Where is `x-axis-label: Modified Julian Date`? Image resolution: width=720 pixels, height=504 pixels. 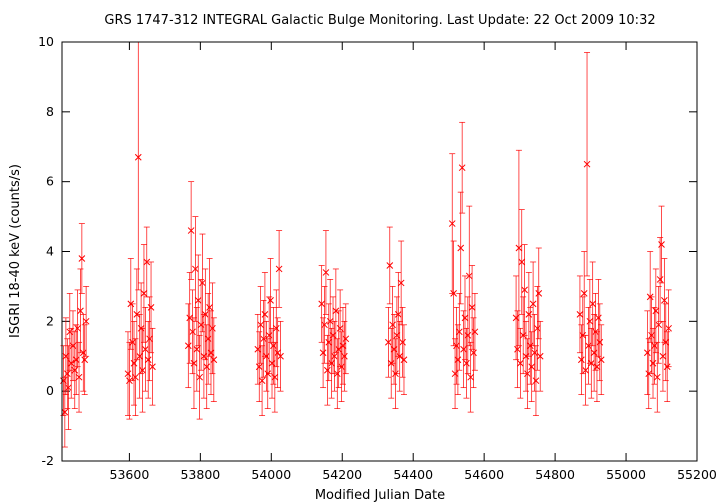 x-axis-label: Modified Julian Date is located at coordinates (380, 495).